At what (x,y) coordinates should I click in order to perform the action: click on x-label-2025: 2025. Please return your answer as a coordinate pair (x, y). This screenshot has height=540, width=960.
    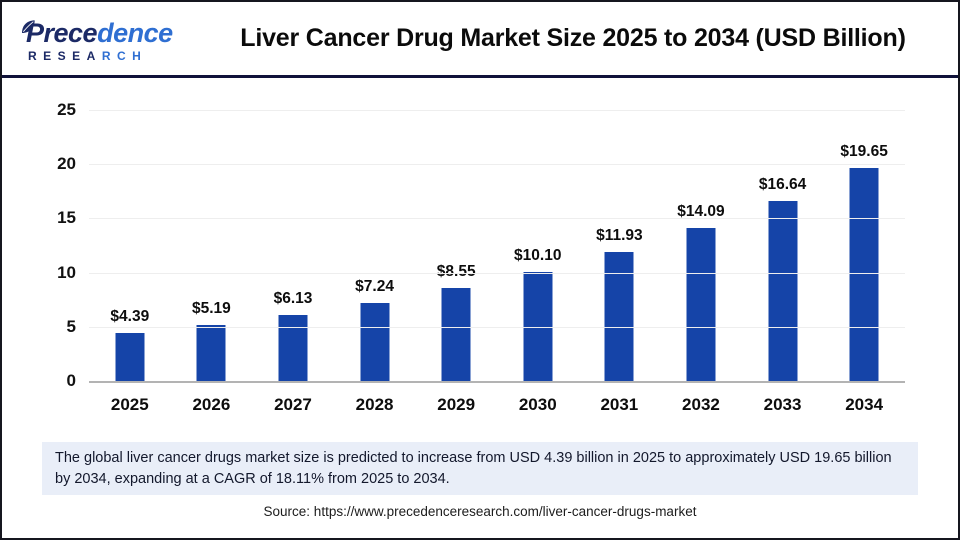
    Looking at the image, I should click on (129, 404).